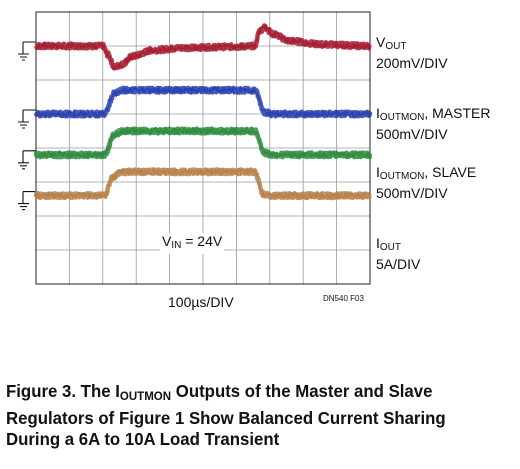  What do you see at coordinates (203, 48) in the screenshot?
I see `trace-vout-noise` at bounding box center [203, 48].